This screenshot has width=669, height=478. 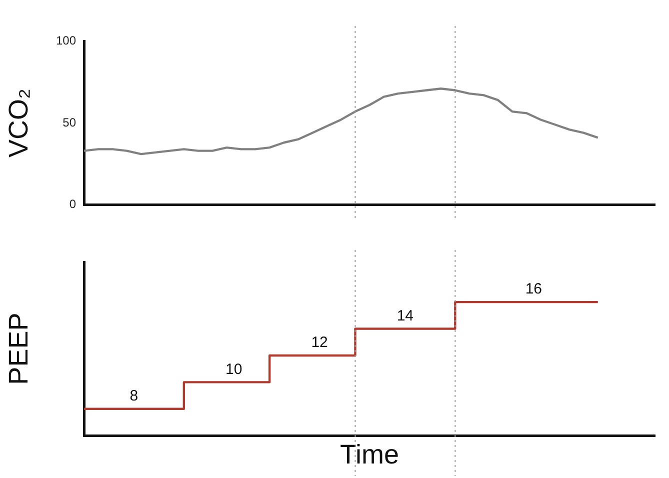 What do you see at coordinates (66, 41) in the screenshot?
I see `y-tick-label: 100` at bounding box center [66, 41].